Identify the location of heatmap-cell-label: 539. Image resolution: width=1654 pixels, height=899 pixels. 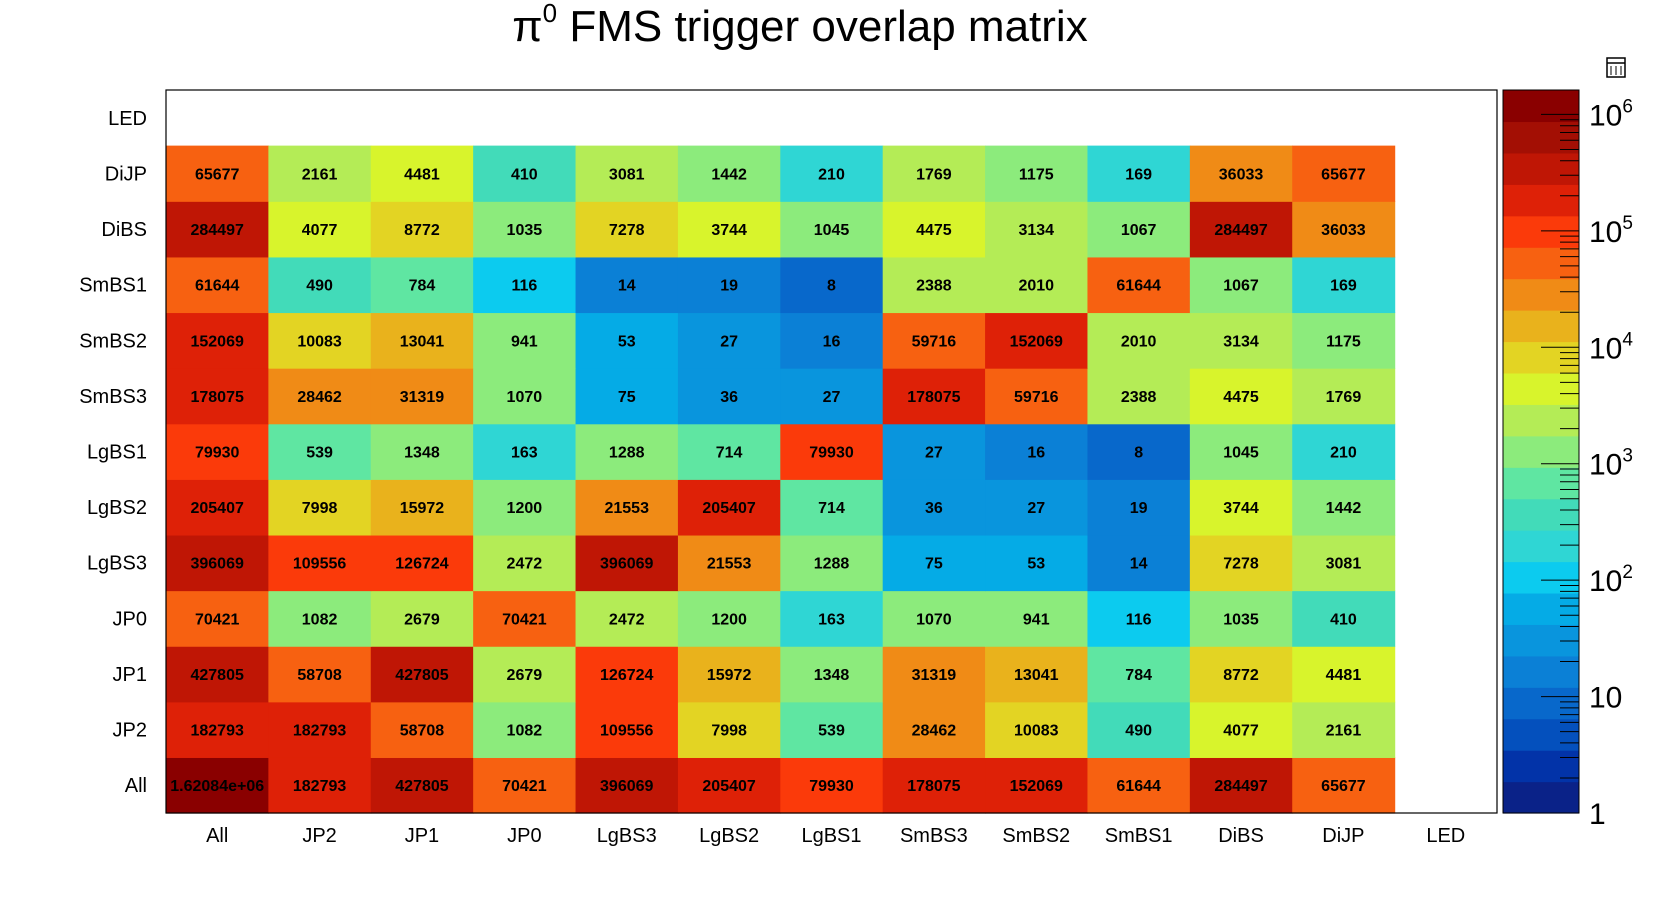
(319, 453).